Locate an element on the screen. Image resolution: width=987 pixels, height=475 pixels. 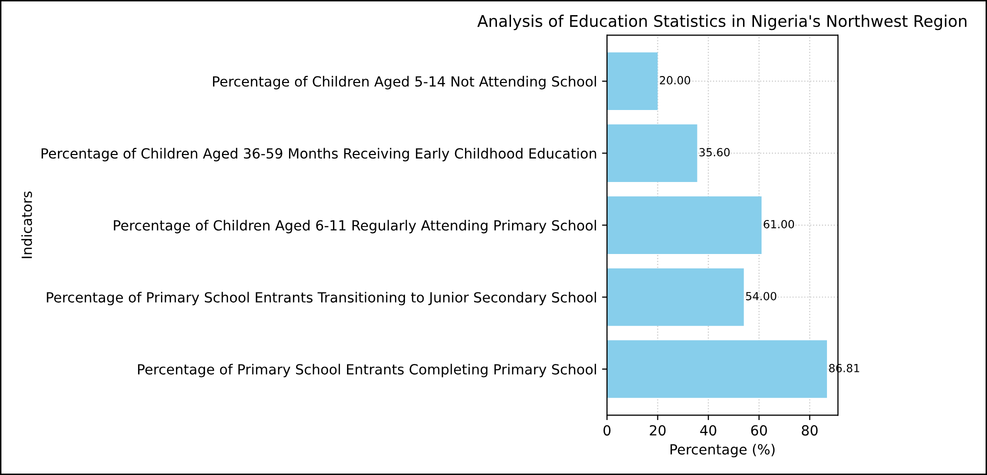
x-tick-label: 80 is located at coordinates (810, 430).